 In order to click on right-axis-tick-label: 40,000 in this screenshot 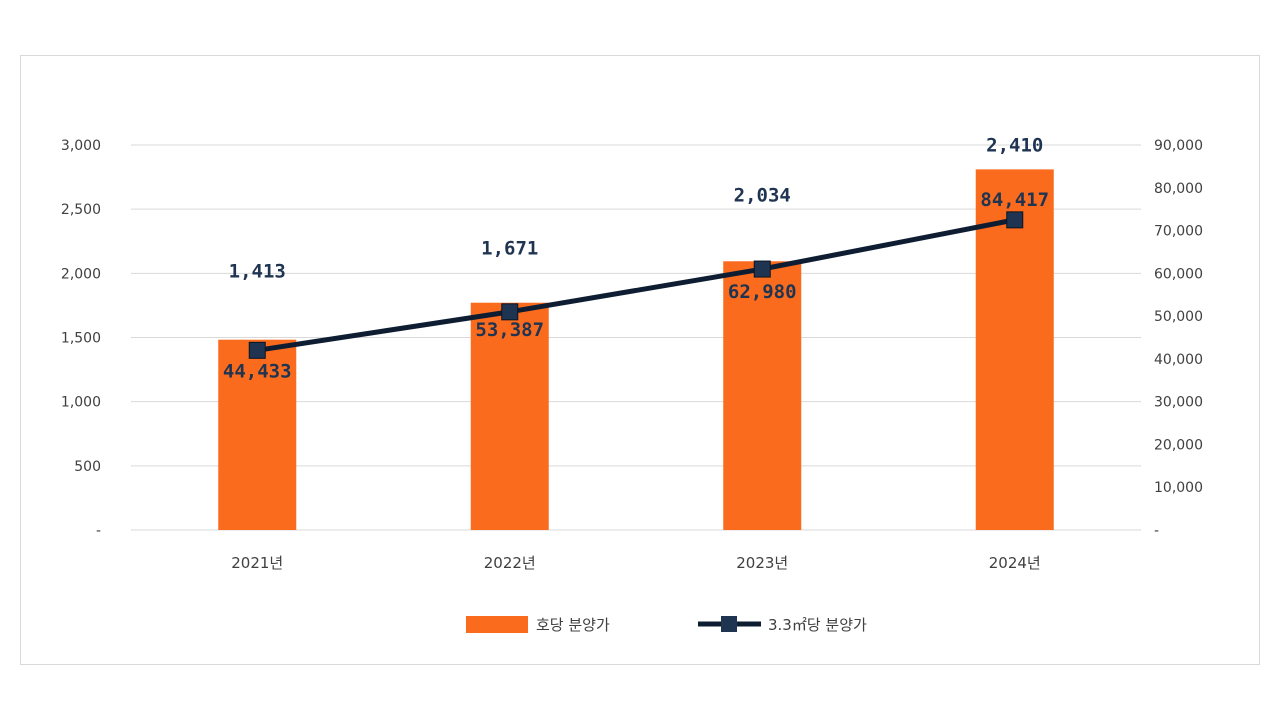, I will do `click(1178, 360)`.